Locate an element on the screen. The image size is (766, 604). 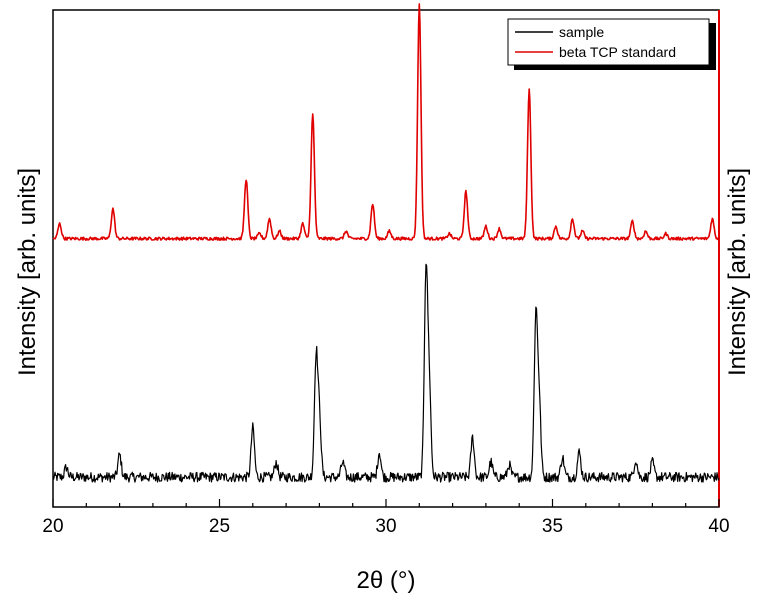
x-axis-title: 2θ (°) is located at coordinates (386, 580).